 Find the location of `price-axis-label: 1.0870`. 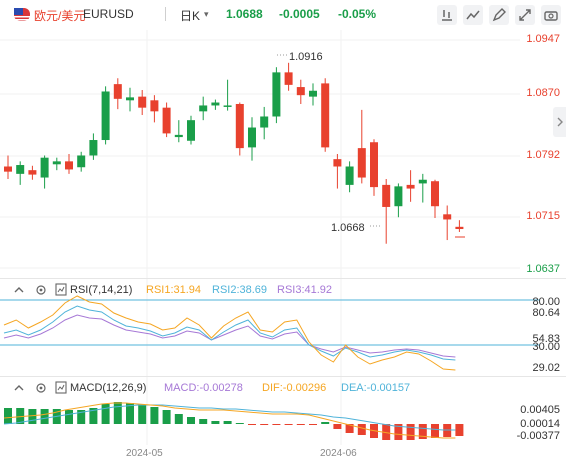

price-axis-label: 1.0870 is located at coordinates (543, 93).